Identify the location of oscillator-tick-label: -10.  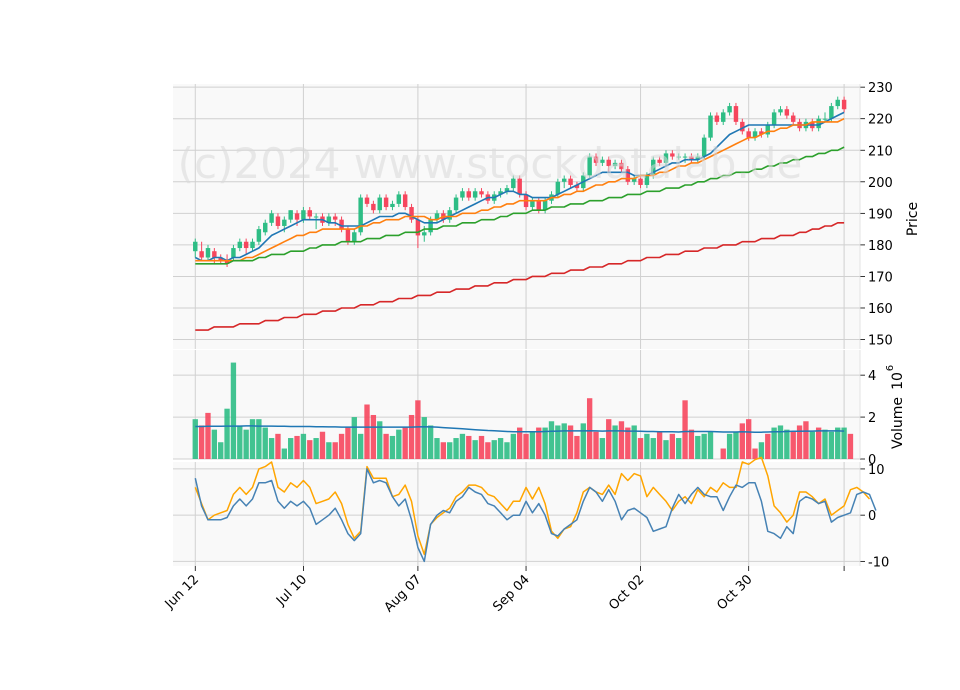
(878, 562).